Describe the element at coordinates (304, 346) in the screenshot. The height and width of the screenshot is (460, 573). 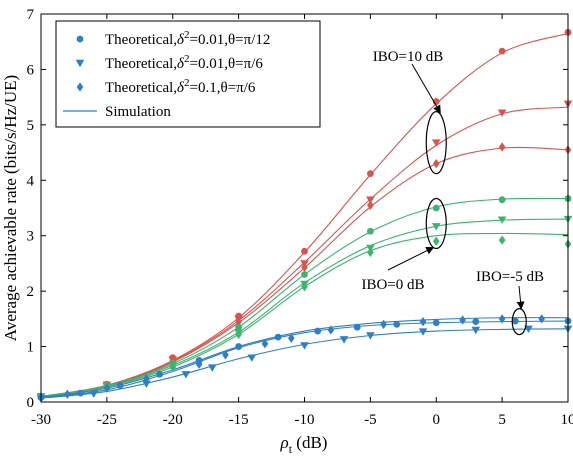
I see `data-point-g2-s1-p6` at that location.